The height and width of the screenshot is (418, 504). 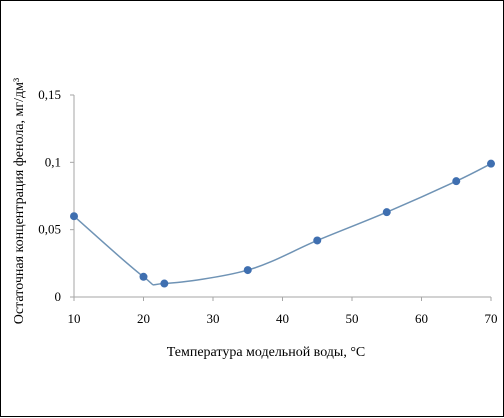 I want to click on y-axis-title: Остаточная концентрация фенола, мг/дм³, so click(x=19, y=201).